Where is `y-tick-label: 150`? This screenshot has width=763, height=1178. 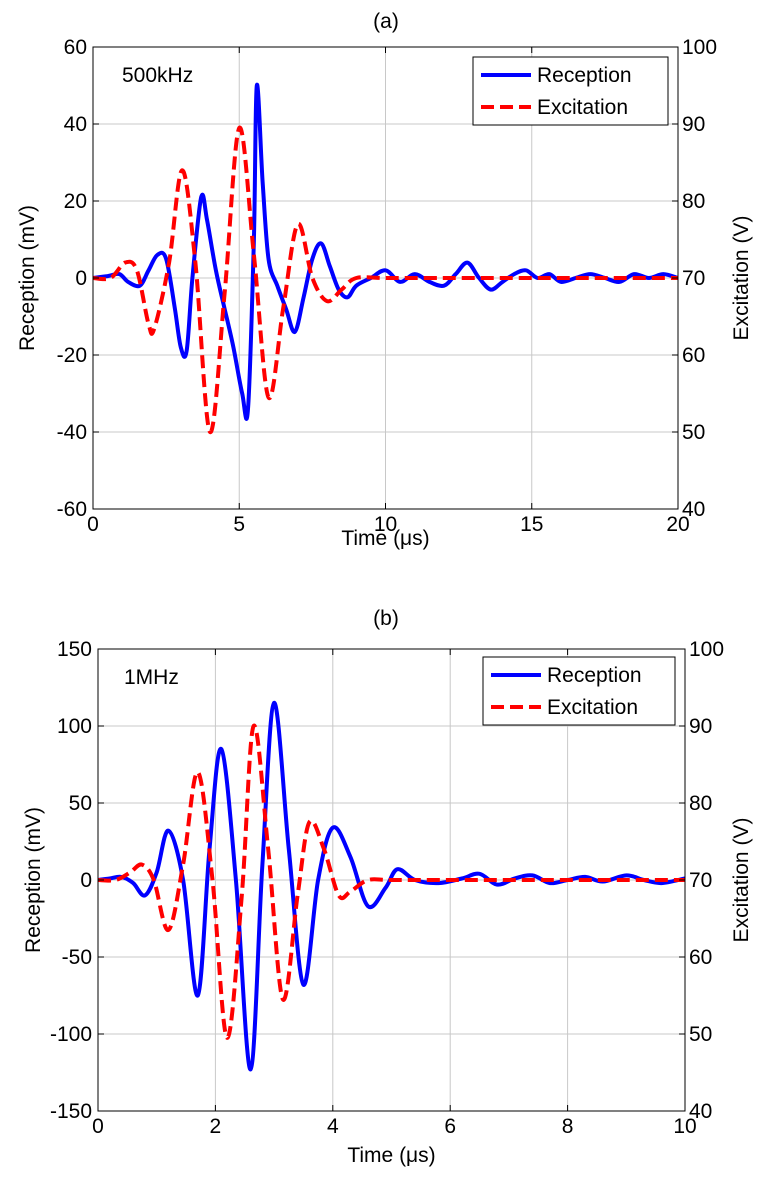
y-tick-label: 150 is located at coordinates (74, 649).